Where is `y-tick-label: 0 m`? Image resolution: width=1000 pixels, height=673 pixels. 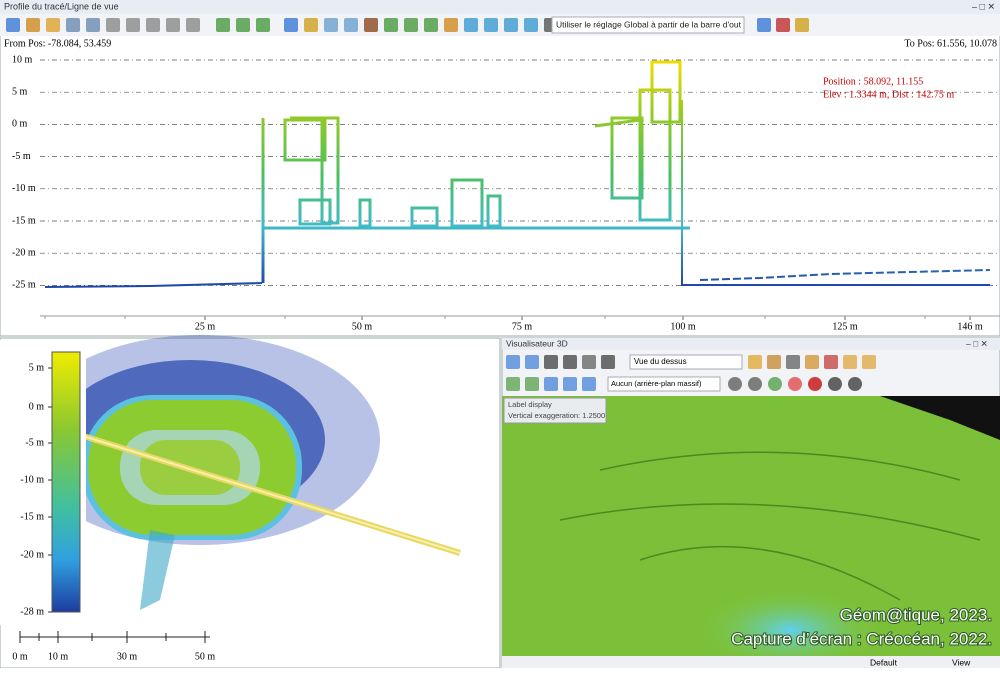
y-tick-label: 0 m is located at coordinates (20, 124).